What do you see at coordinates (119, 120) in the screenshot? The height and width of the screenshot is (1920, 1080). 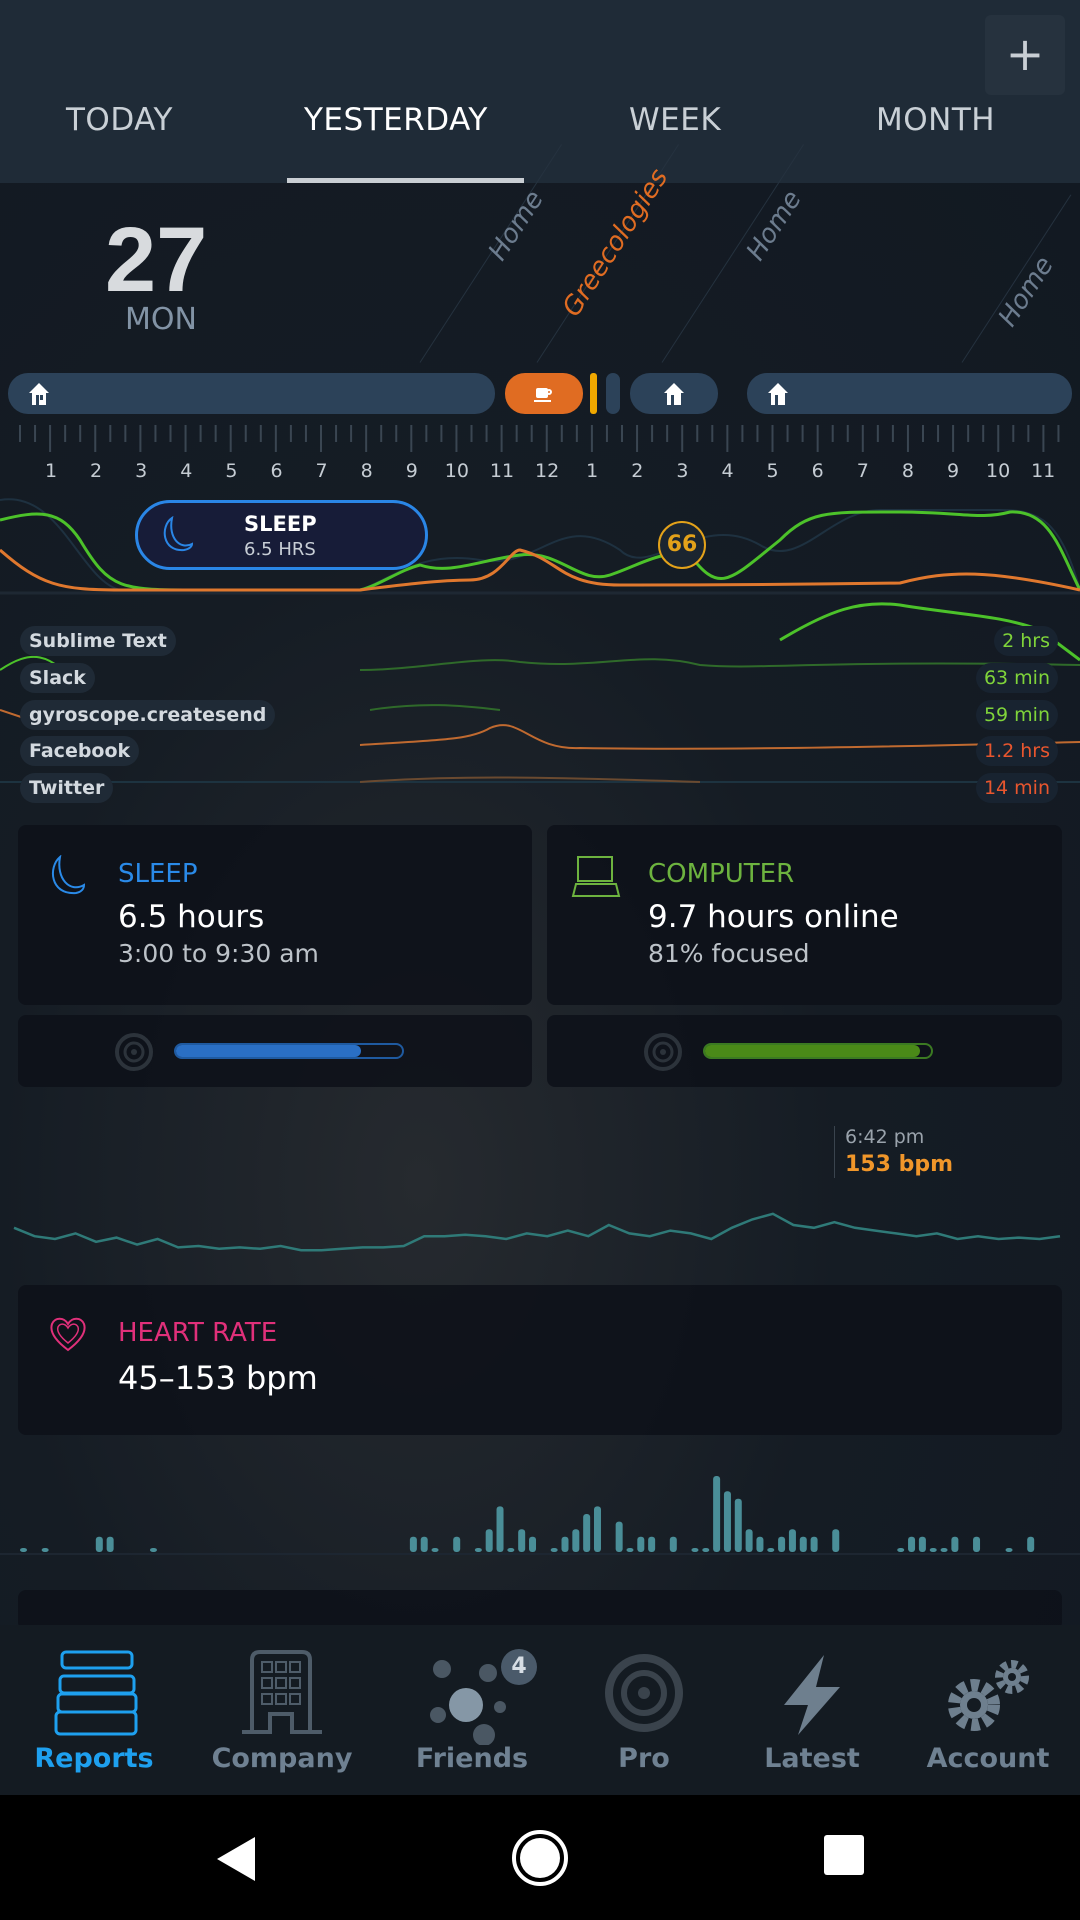 I see `tab-today: TODAY` at bounding box center [119, 120].